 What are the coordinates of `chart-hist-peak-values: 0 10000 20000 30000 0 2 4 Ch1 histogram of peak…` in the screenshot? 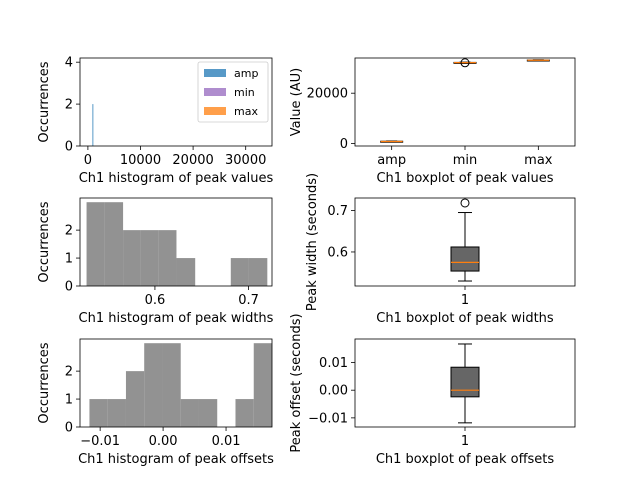 It's located at (155, 121).